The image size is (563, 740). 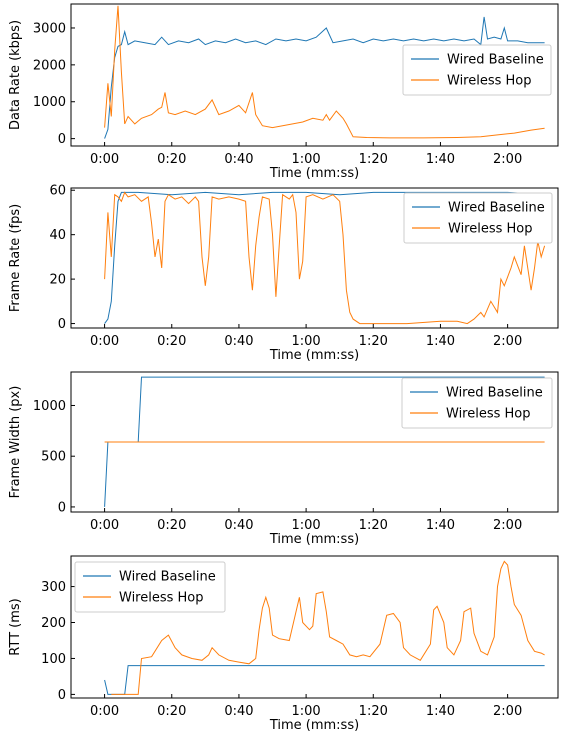 What do you see at coordinates (15, 258) in the screenshot?
I see `y-axis-label: Frame Rate (fps)` at bounding box center [15, 258].